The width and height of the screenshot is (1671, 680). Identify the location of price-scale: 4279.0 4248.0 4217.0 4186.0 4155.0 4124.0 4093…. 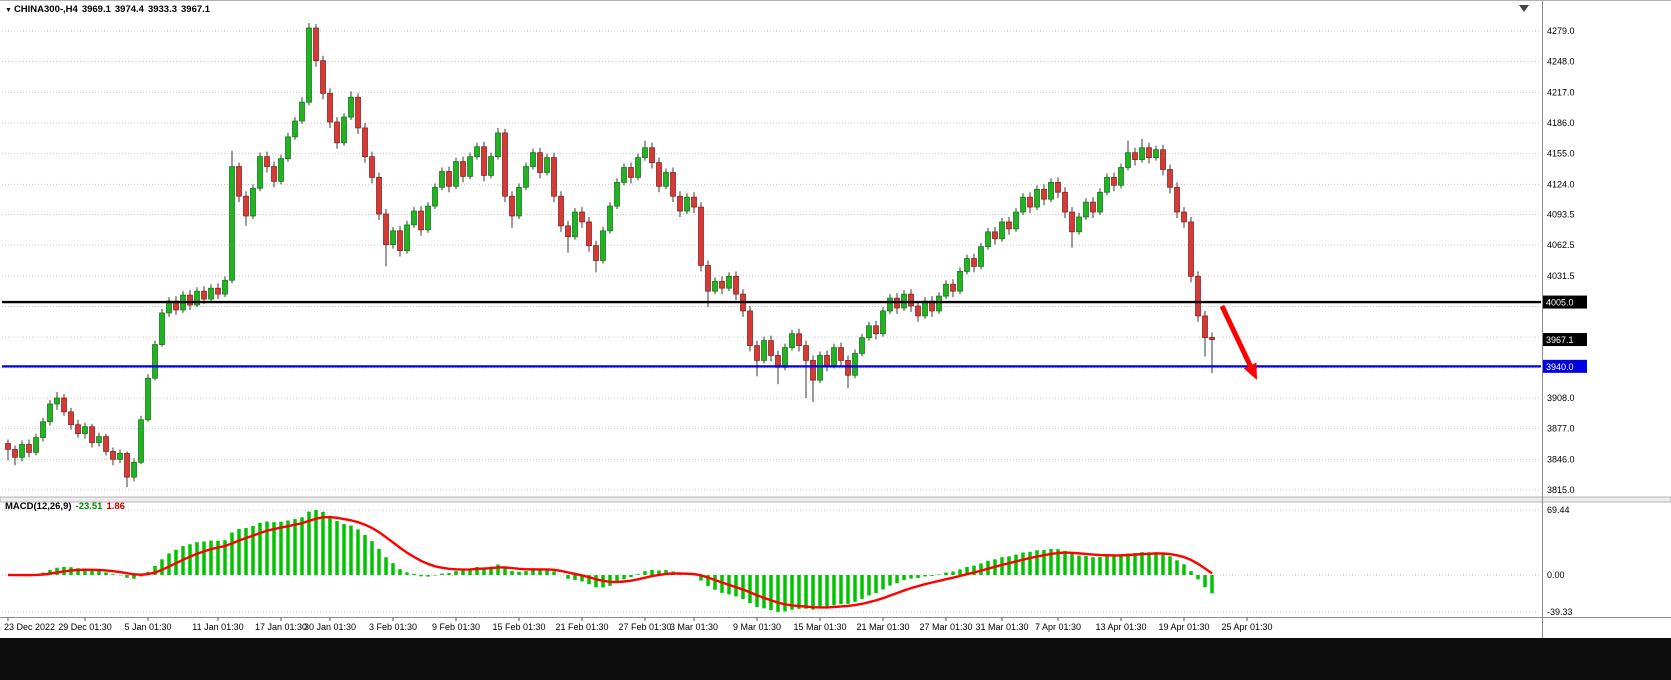
(1565, 321).